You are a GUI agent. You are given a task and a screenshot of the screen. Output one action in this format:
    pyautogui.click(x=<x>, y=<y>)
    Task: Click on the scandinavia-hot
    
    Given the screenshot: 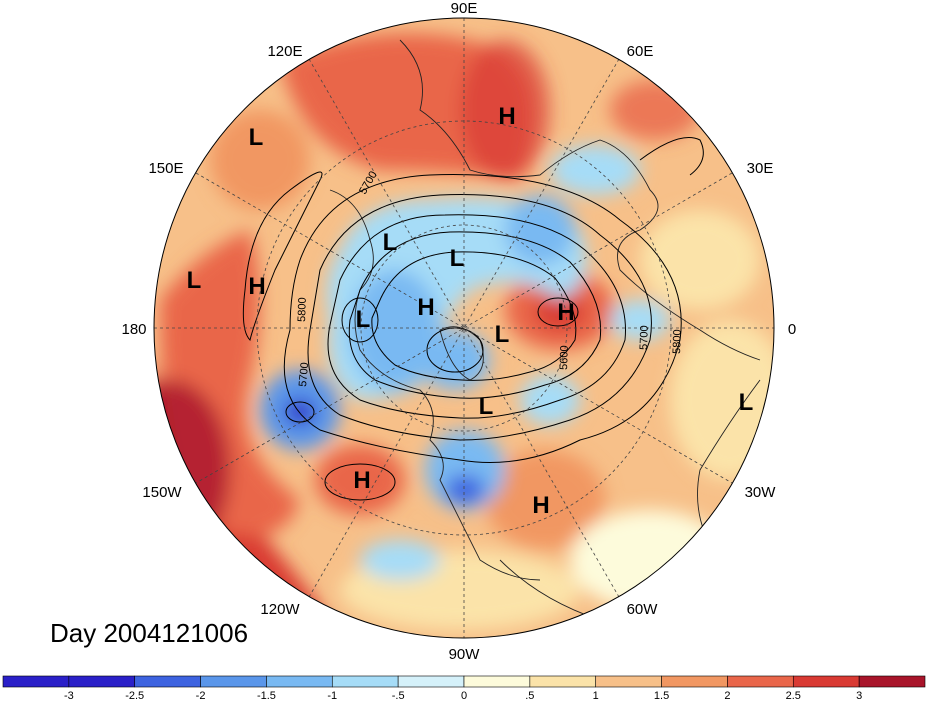 What is the action you would take?
    pyautogui.click(x=560, y=312)
    